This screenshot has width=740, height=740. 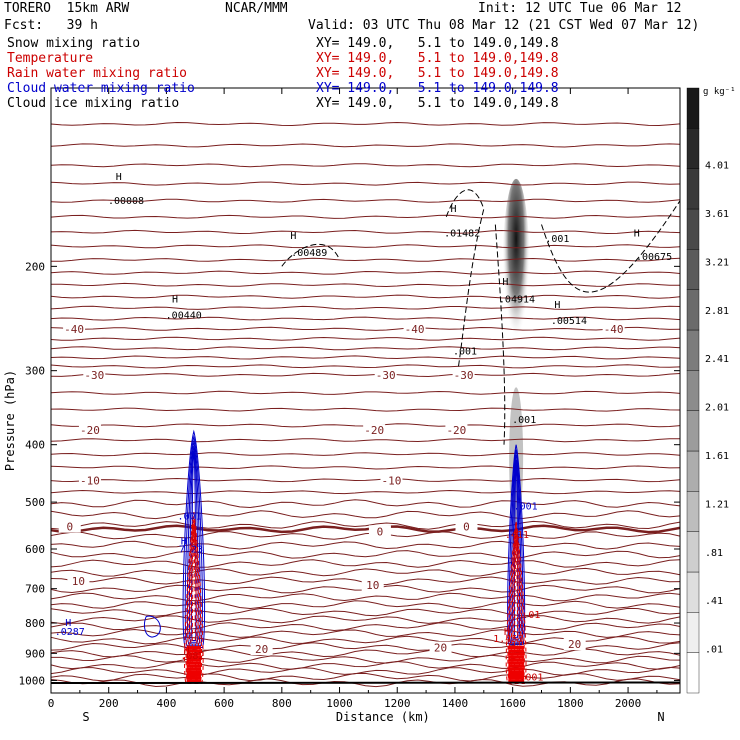 What do you see at coordinates (67, 8) in the screenshot?
I see `model-title: TORERO 15km ARW` at bounding box center [67, 8].